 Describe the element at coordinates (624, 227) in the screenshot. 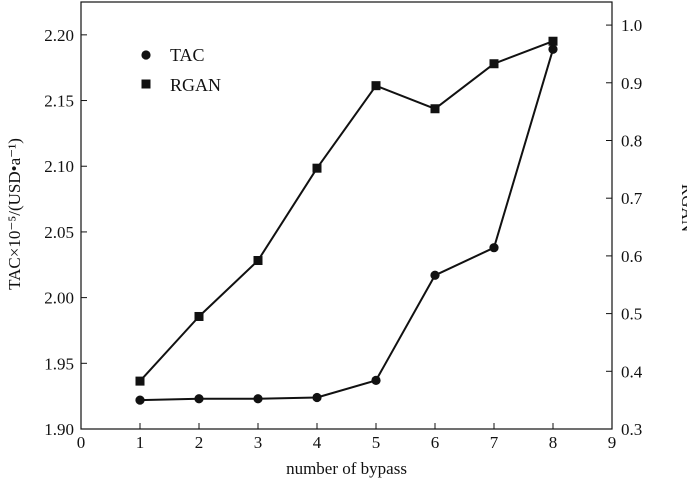

I see `right-y-axis-ticks: 0.3 0.4 0.5 0.6 0.7 0.8 0.9 1.0` at that location.